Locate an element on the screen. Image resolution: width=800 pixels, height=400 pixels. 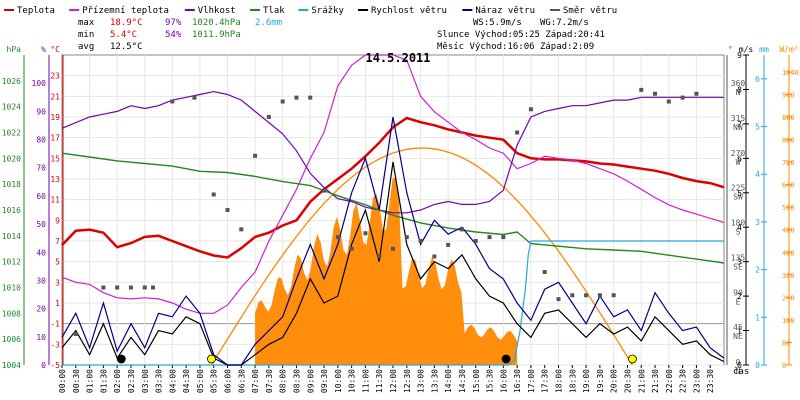
x-tick-label: 05:00 is located at coordinates (200, 381).